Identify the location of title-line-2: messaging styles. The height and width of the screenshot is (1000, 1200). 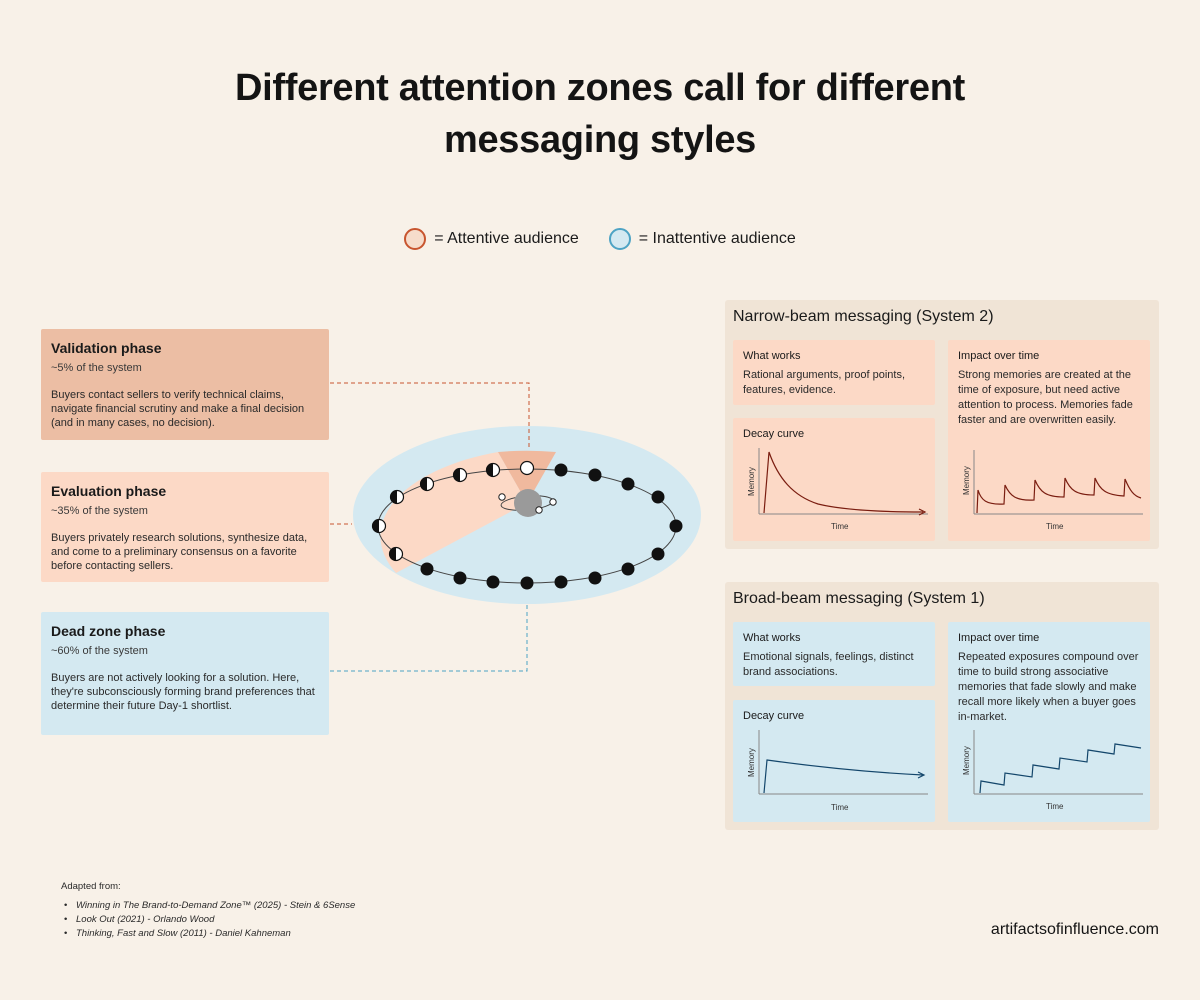
(600, 140).